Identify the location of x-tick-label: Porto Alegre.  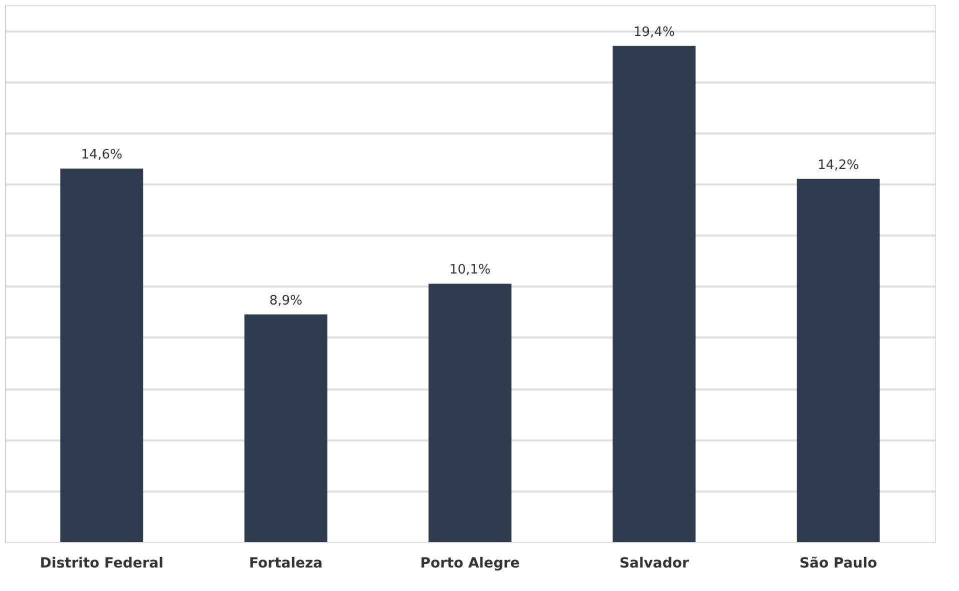
(470, 564).